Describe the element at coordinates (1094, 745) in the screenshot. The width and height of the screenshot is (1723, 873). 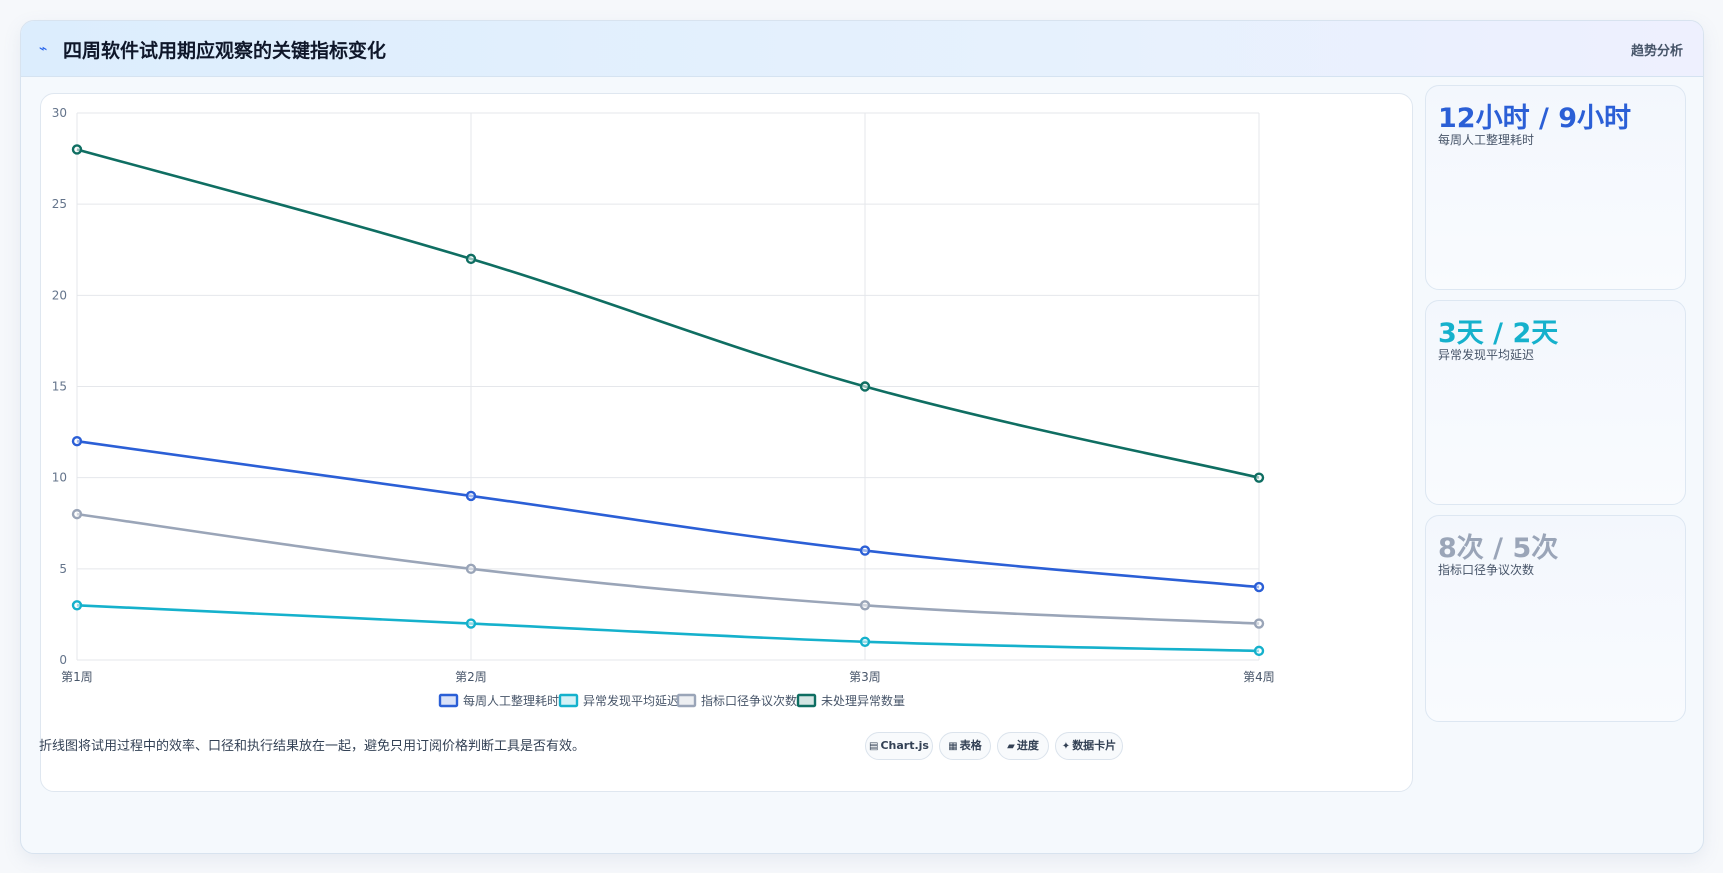
I see `chip-label: 数据卡片` at that location.